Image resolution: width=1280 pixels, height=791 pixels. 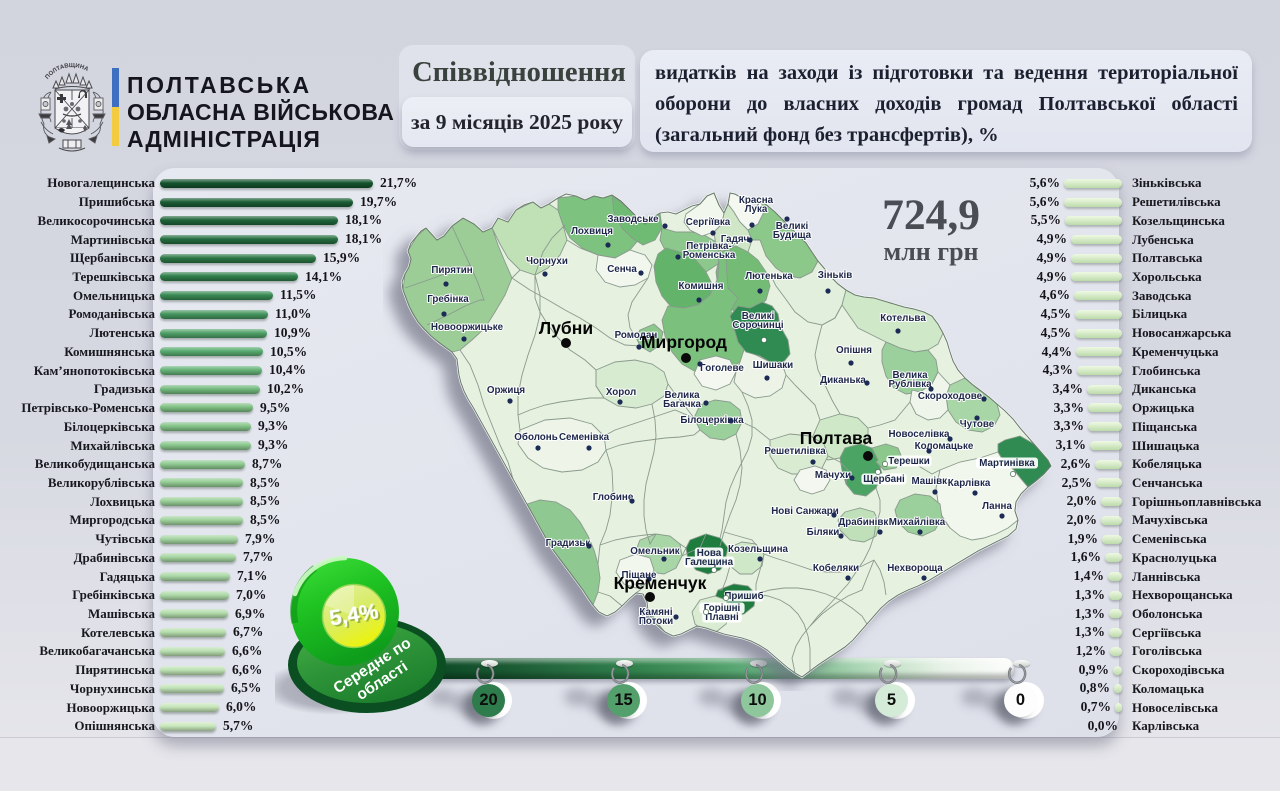 I want to click on svg-text: Білоцерківка, so click(x=712, y=420).